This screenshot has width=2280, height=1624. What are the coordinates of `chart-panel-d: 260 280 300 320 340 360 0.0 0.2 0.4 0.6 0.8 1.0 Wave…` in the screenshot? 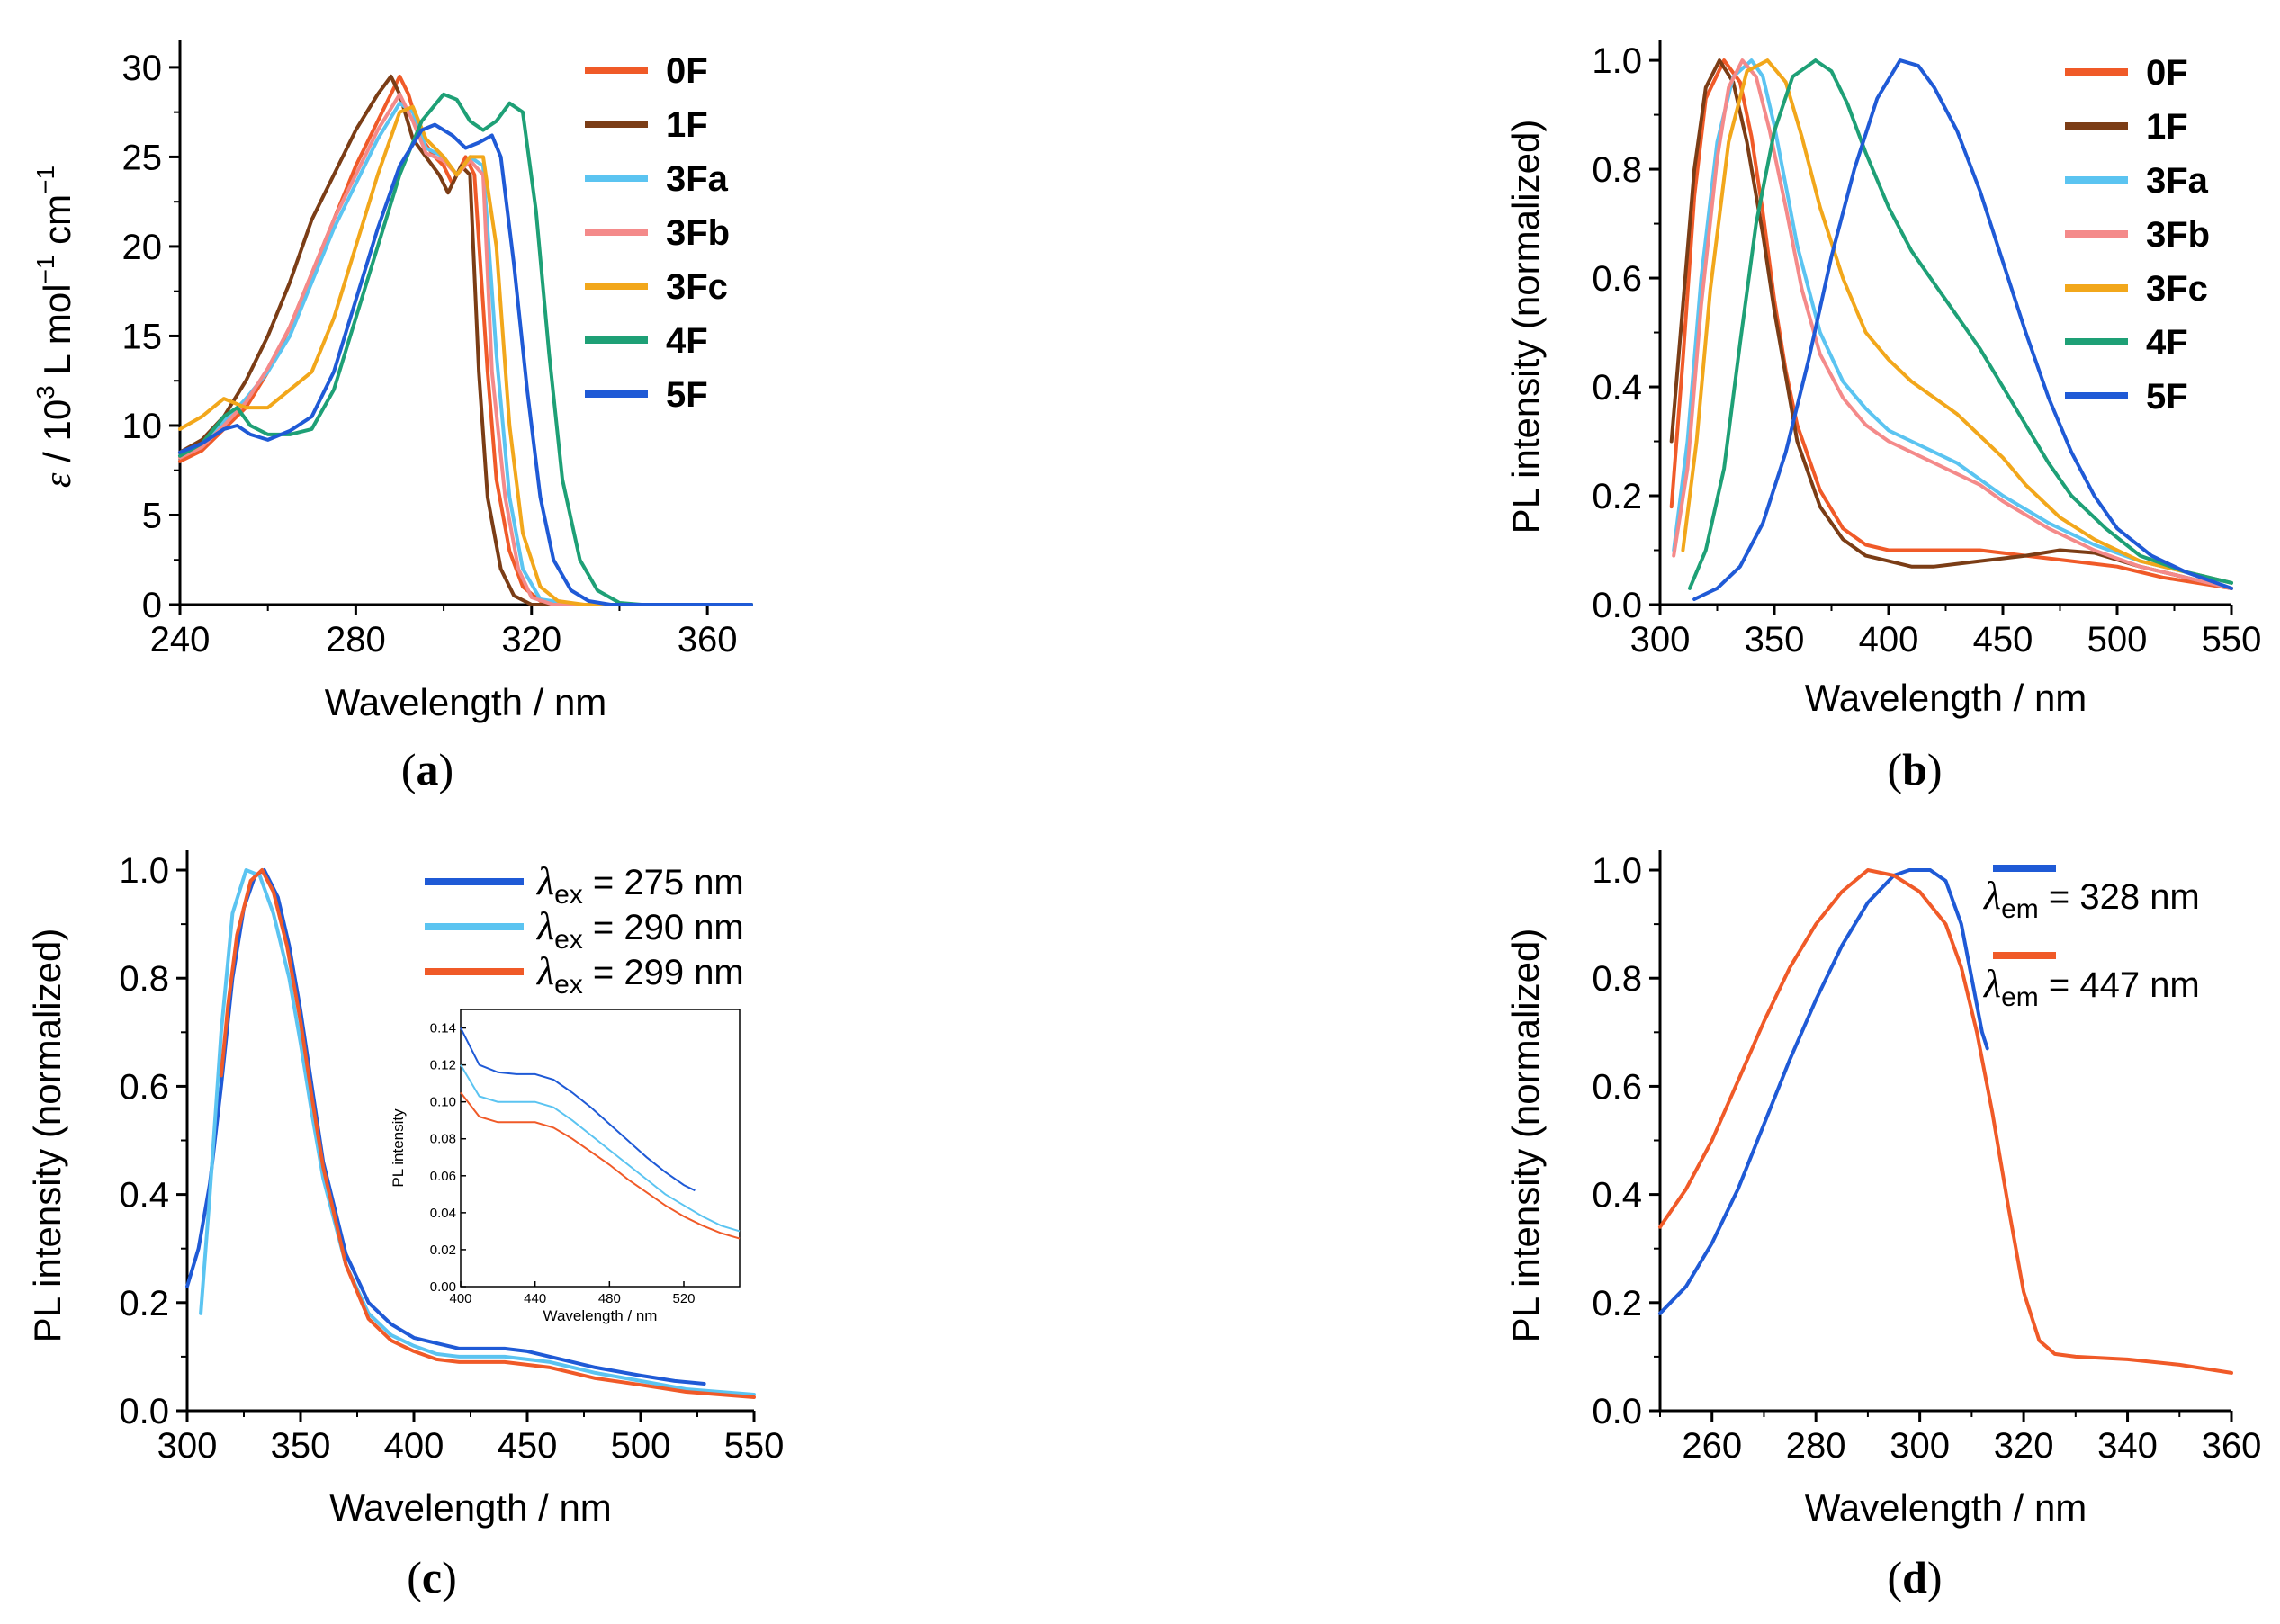 It's located at (1882, 1189).